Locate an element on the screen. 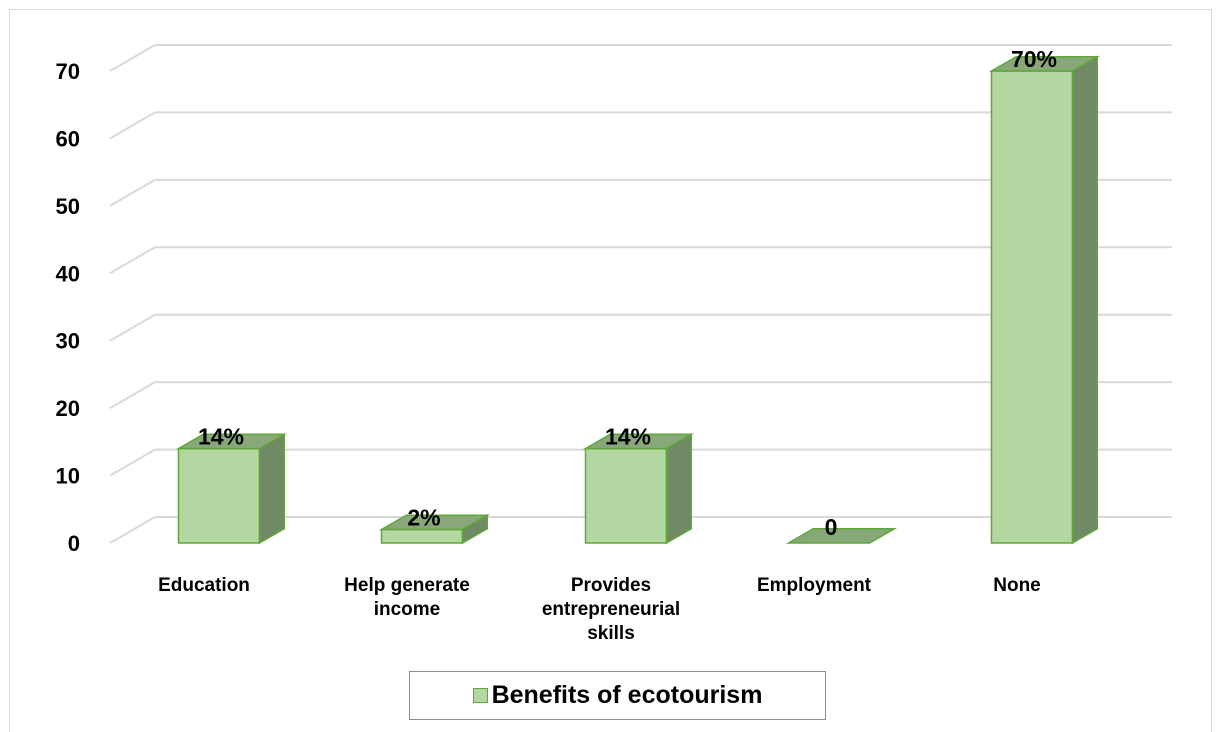 Image resolution: width=1221 pixels, height=732 pixels. y-tick-label: 0 is located at coordinates (74, 543).